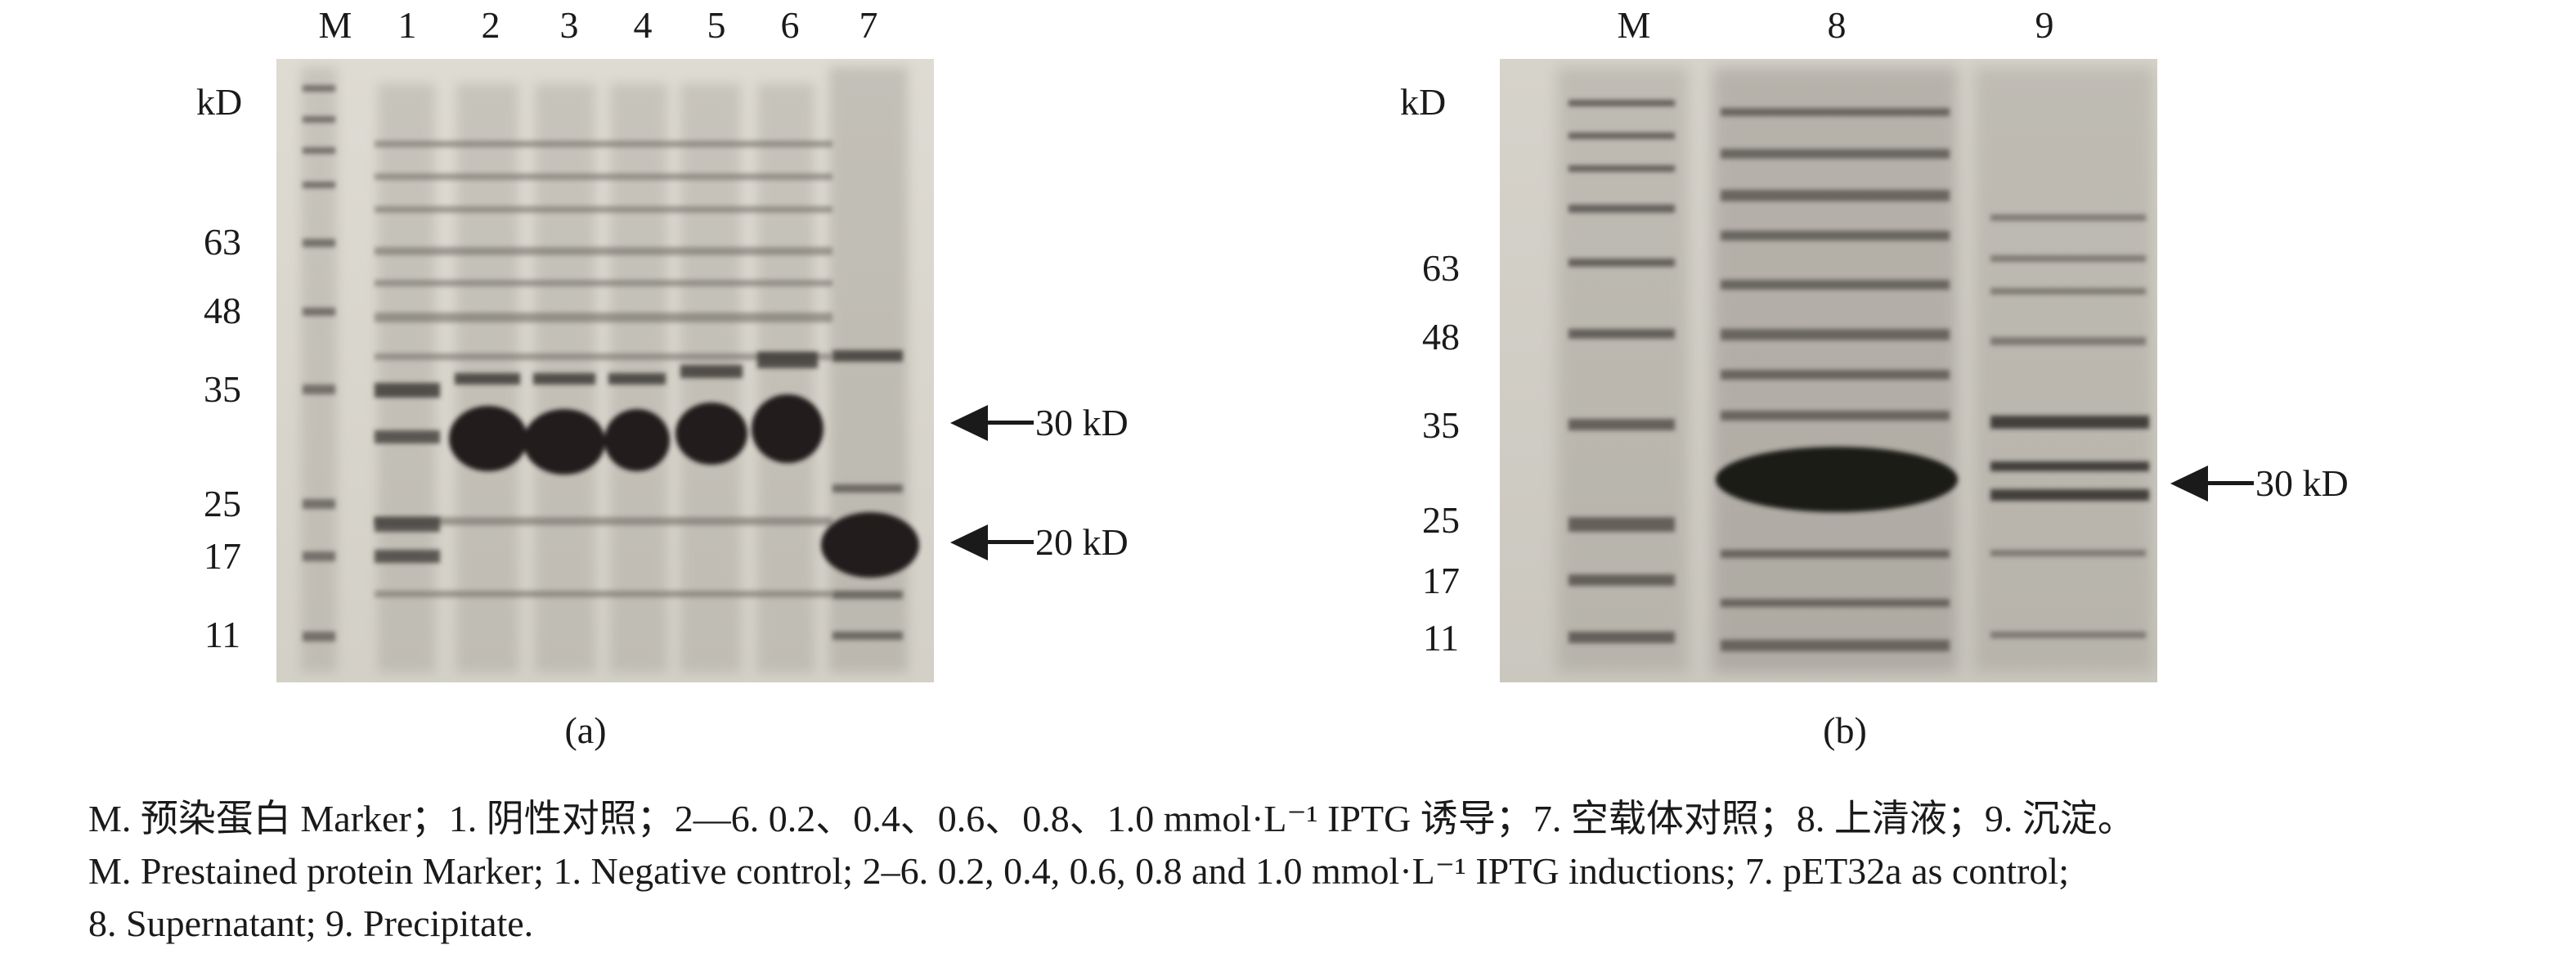 The image size is (2576, 954). What do you see at coordinates (222, 635) in the screenshot?
I see `panel-a-marker-11: 11` at bounding box center [222, 635].